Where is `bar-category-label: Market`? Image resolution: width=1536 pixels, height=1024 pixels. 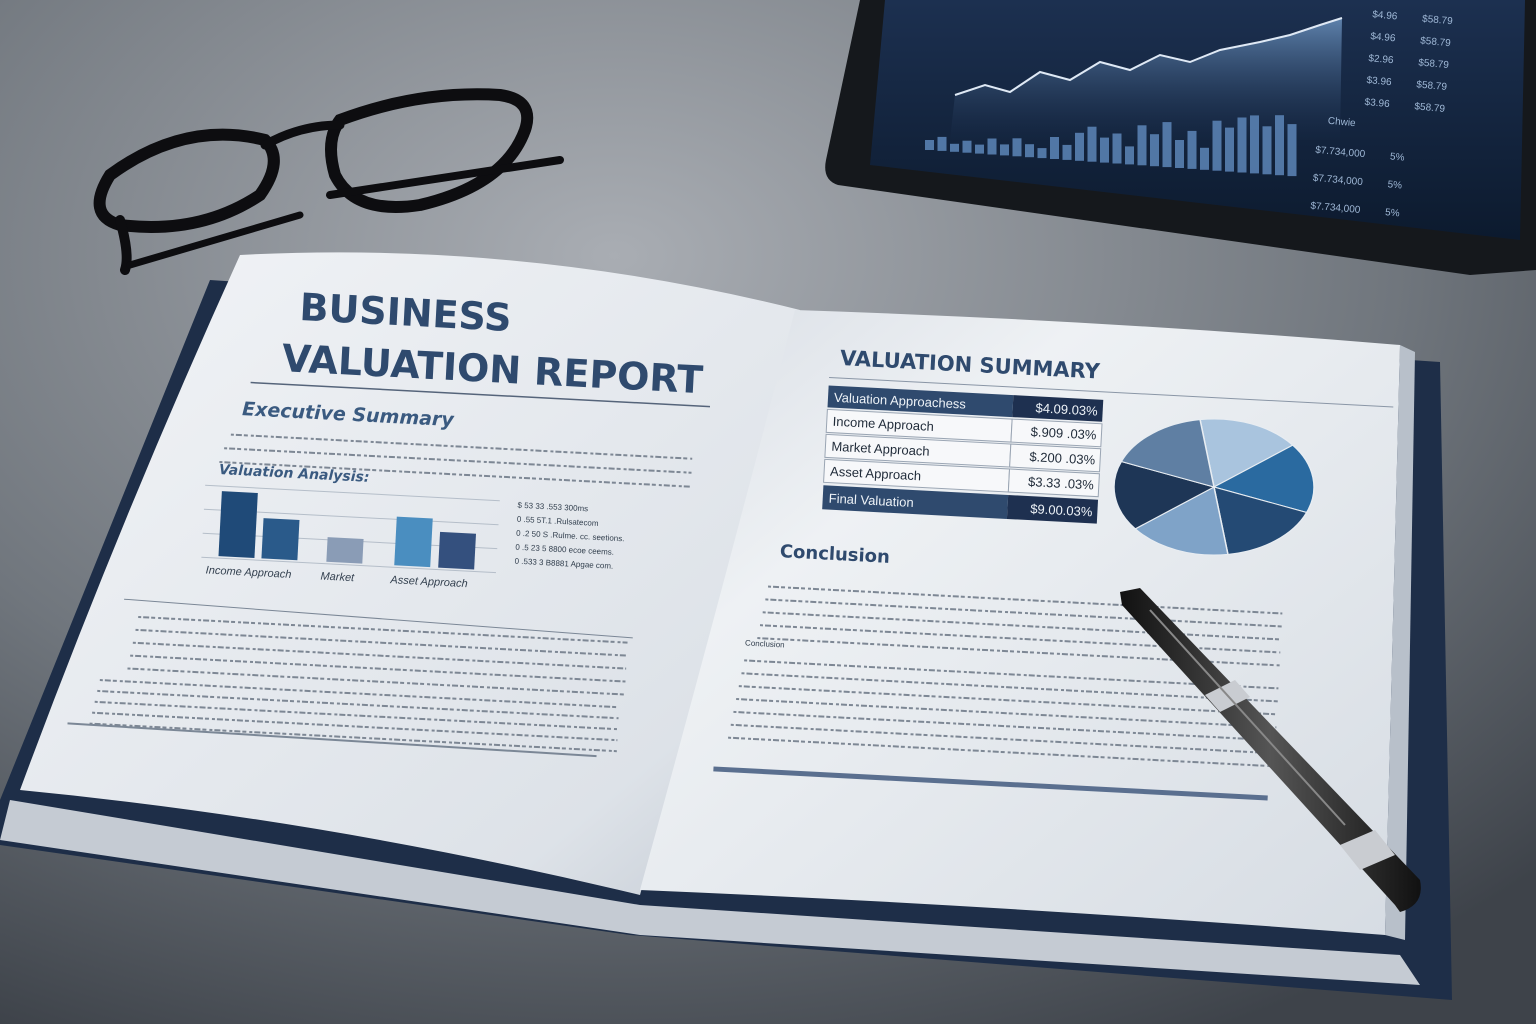
bar-category-label: Market is located at coordinates (337, 577).